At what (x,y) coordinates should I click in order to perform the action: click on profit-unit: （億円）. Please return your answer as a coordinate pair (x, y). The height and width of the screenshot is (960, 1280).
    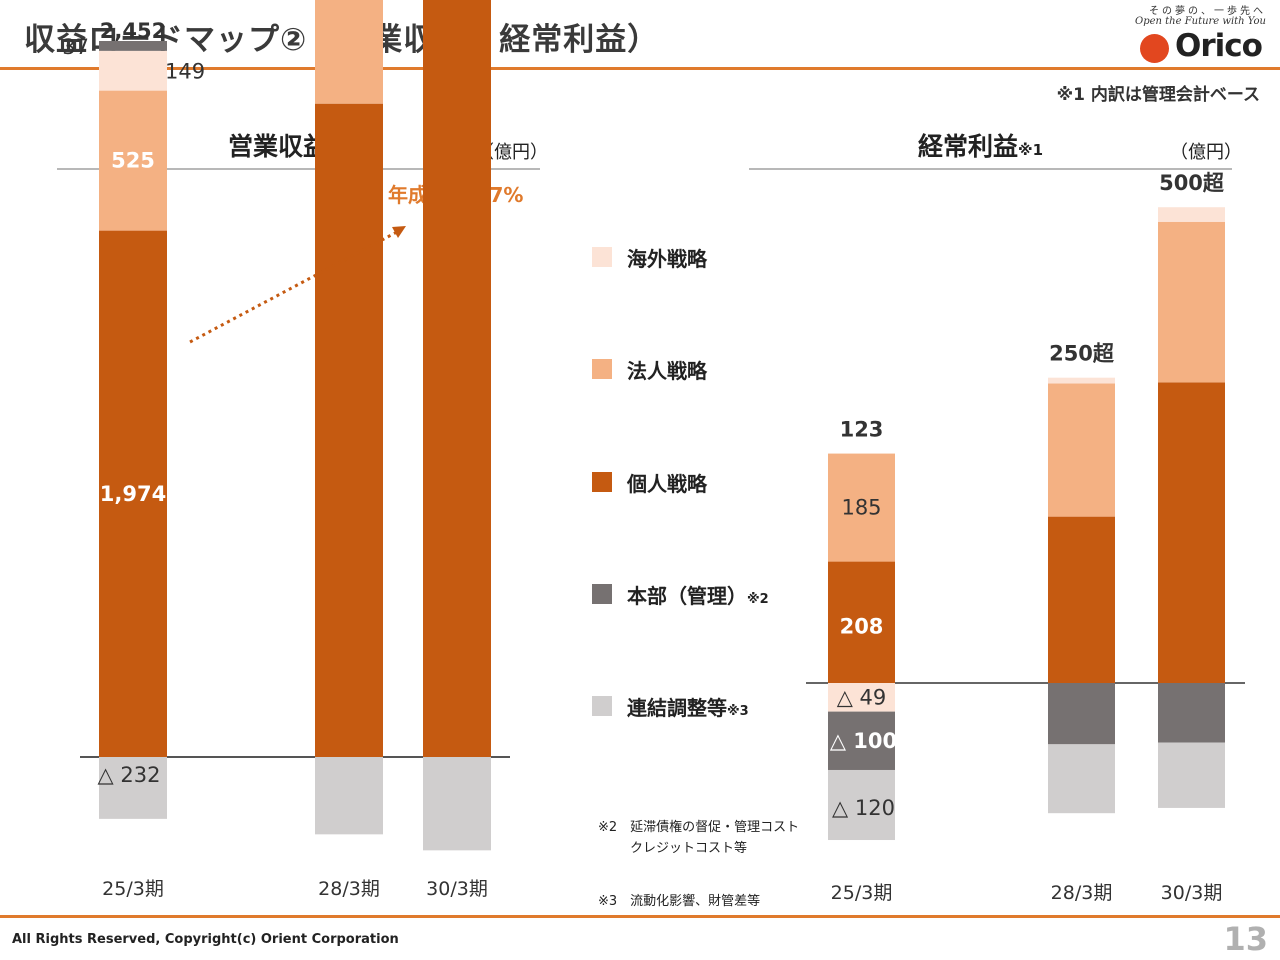
    Looking at the image, I should click on (1206, 152).